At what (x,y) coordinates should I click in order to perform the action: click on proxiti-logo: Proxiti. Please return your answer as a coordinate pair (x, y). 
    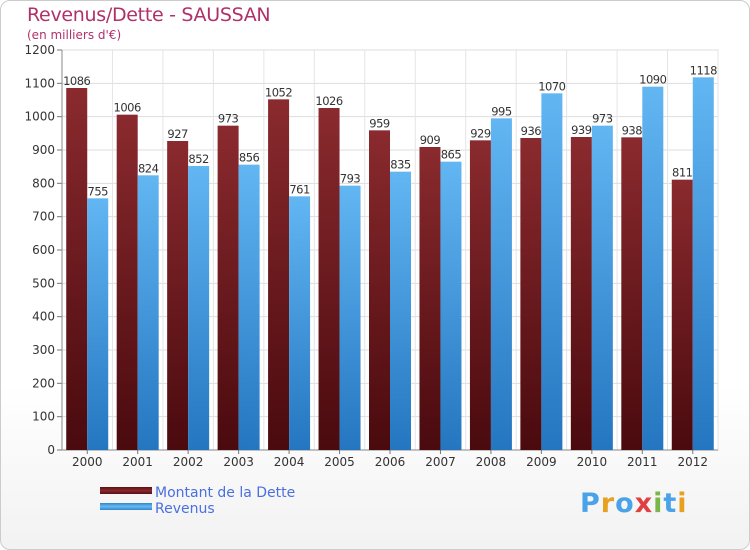
    Looking at the image, I should click on (634, 503).